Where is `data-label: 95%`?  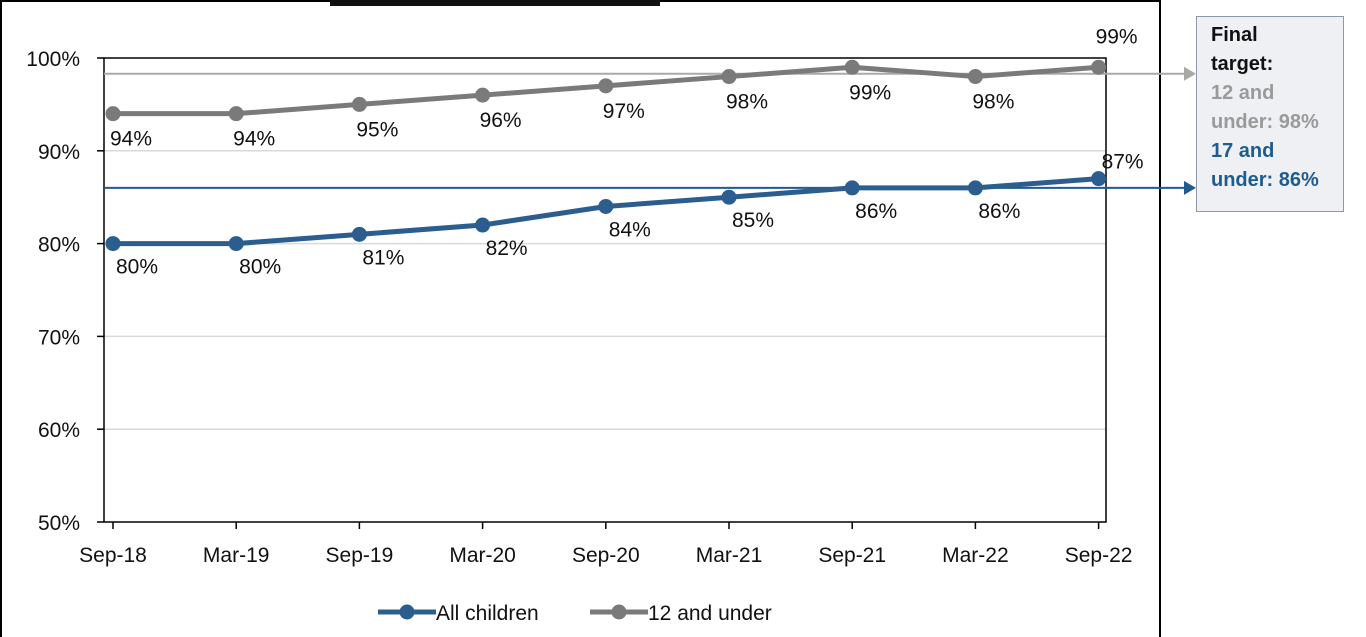 data-label: 95% is located at coordinates (377, 129).